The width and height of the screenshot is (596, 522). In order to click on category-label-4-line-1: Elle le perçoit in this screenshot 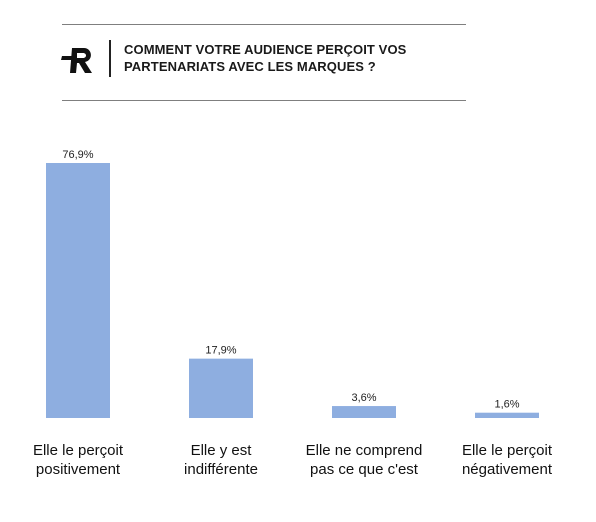, I will do `click(507, 450)`.